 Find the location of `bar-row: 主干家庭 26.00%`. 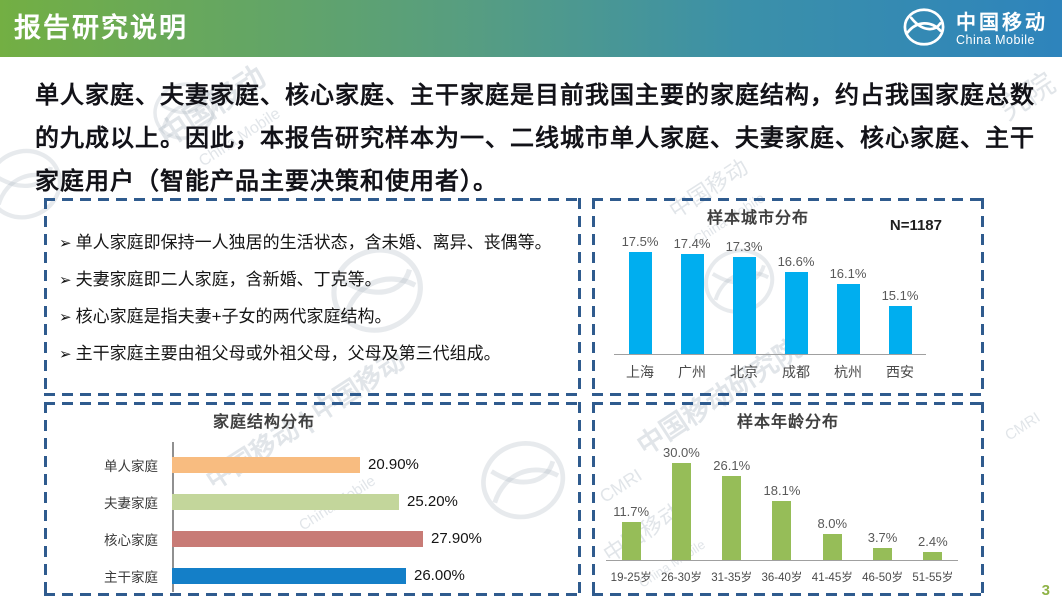

bar-row: 主干家庭 26.00% is located at coordinates (315, 575).